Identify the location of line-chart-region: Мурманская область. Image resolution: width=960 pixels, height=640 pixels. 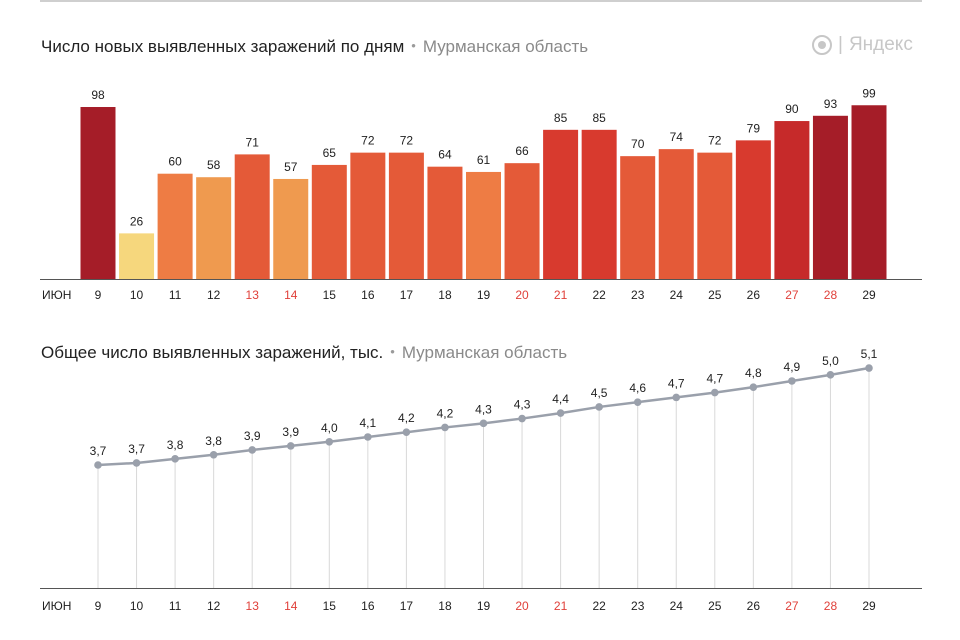
(484, 352).